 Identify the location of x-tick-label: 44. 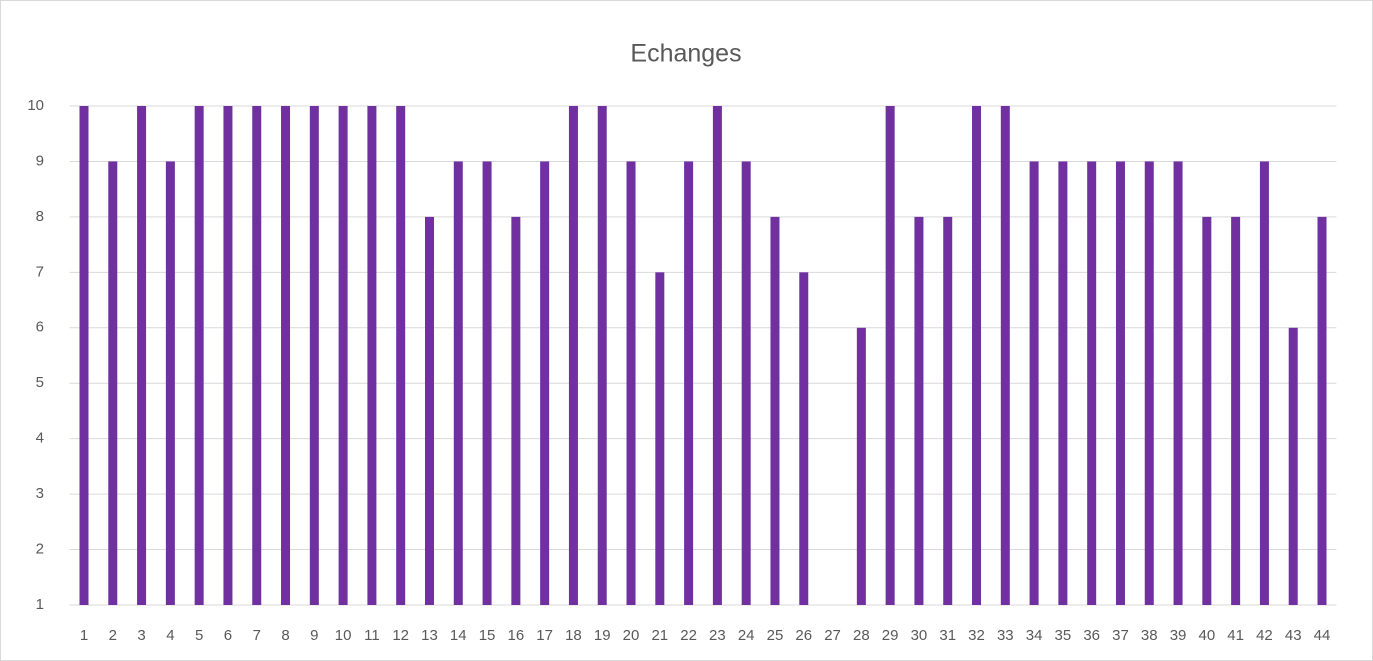
(1322, 635).